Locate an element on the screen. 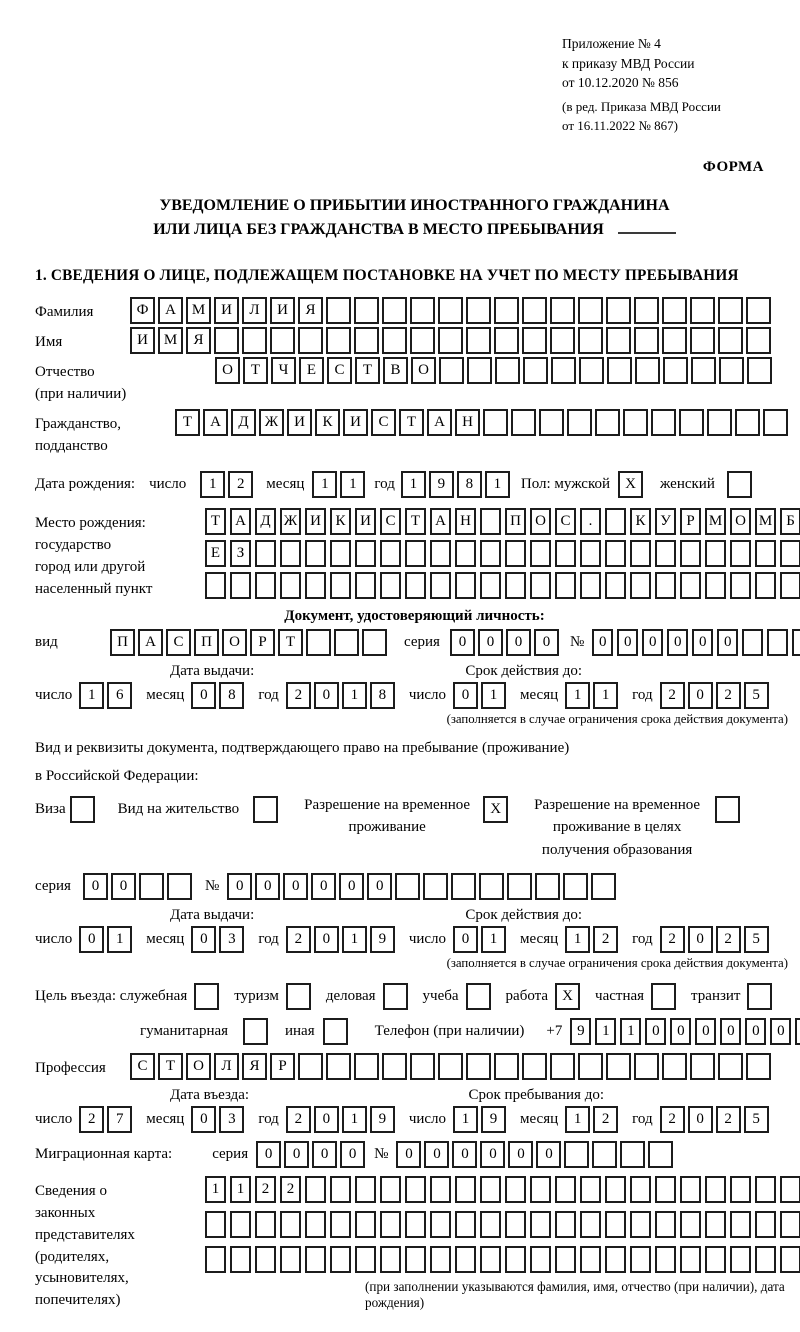  purpose-private-checkbox is located at coordinates (665, 997).